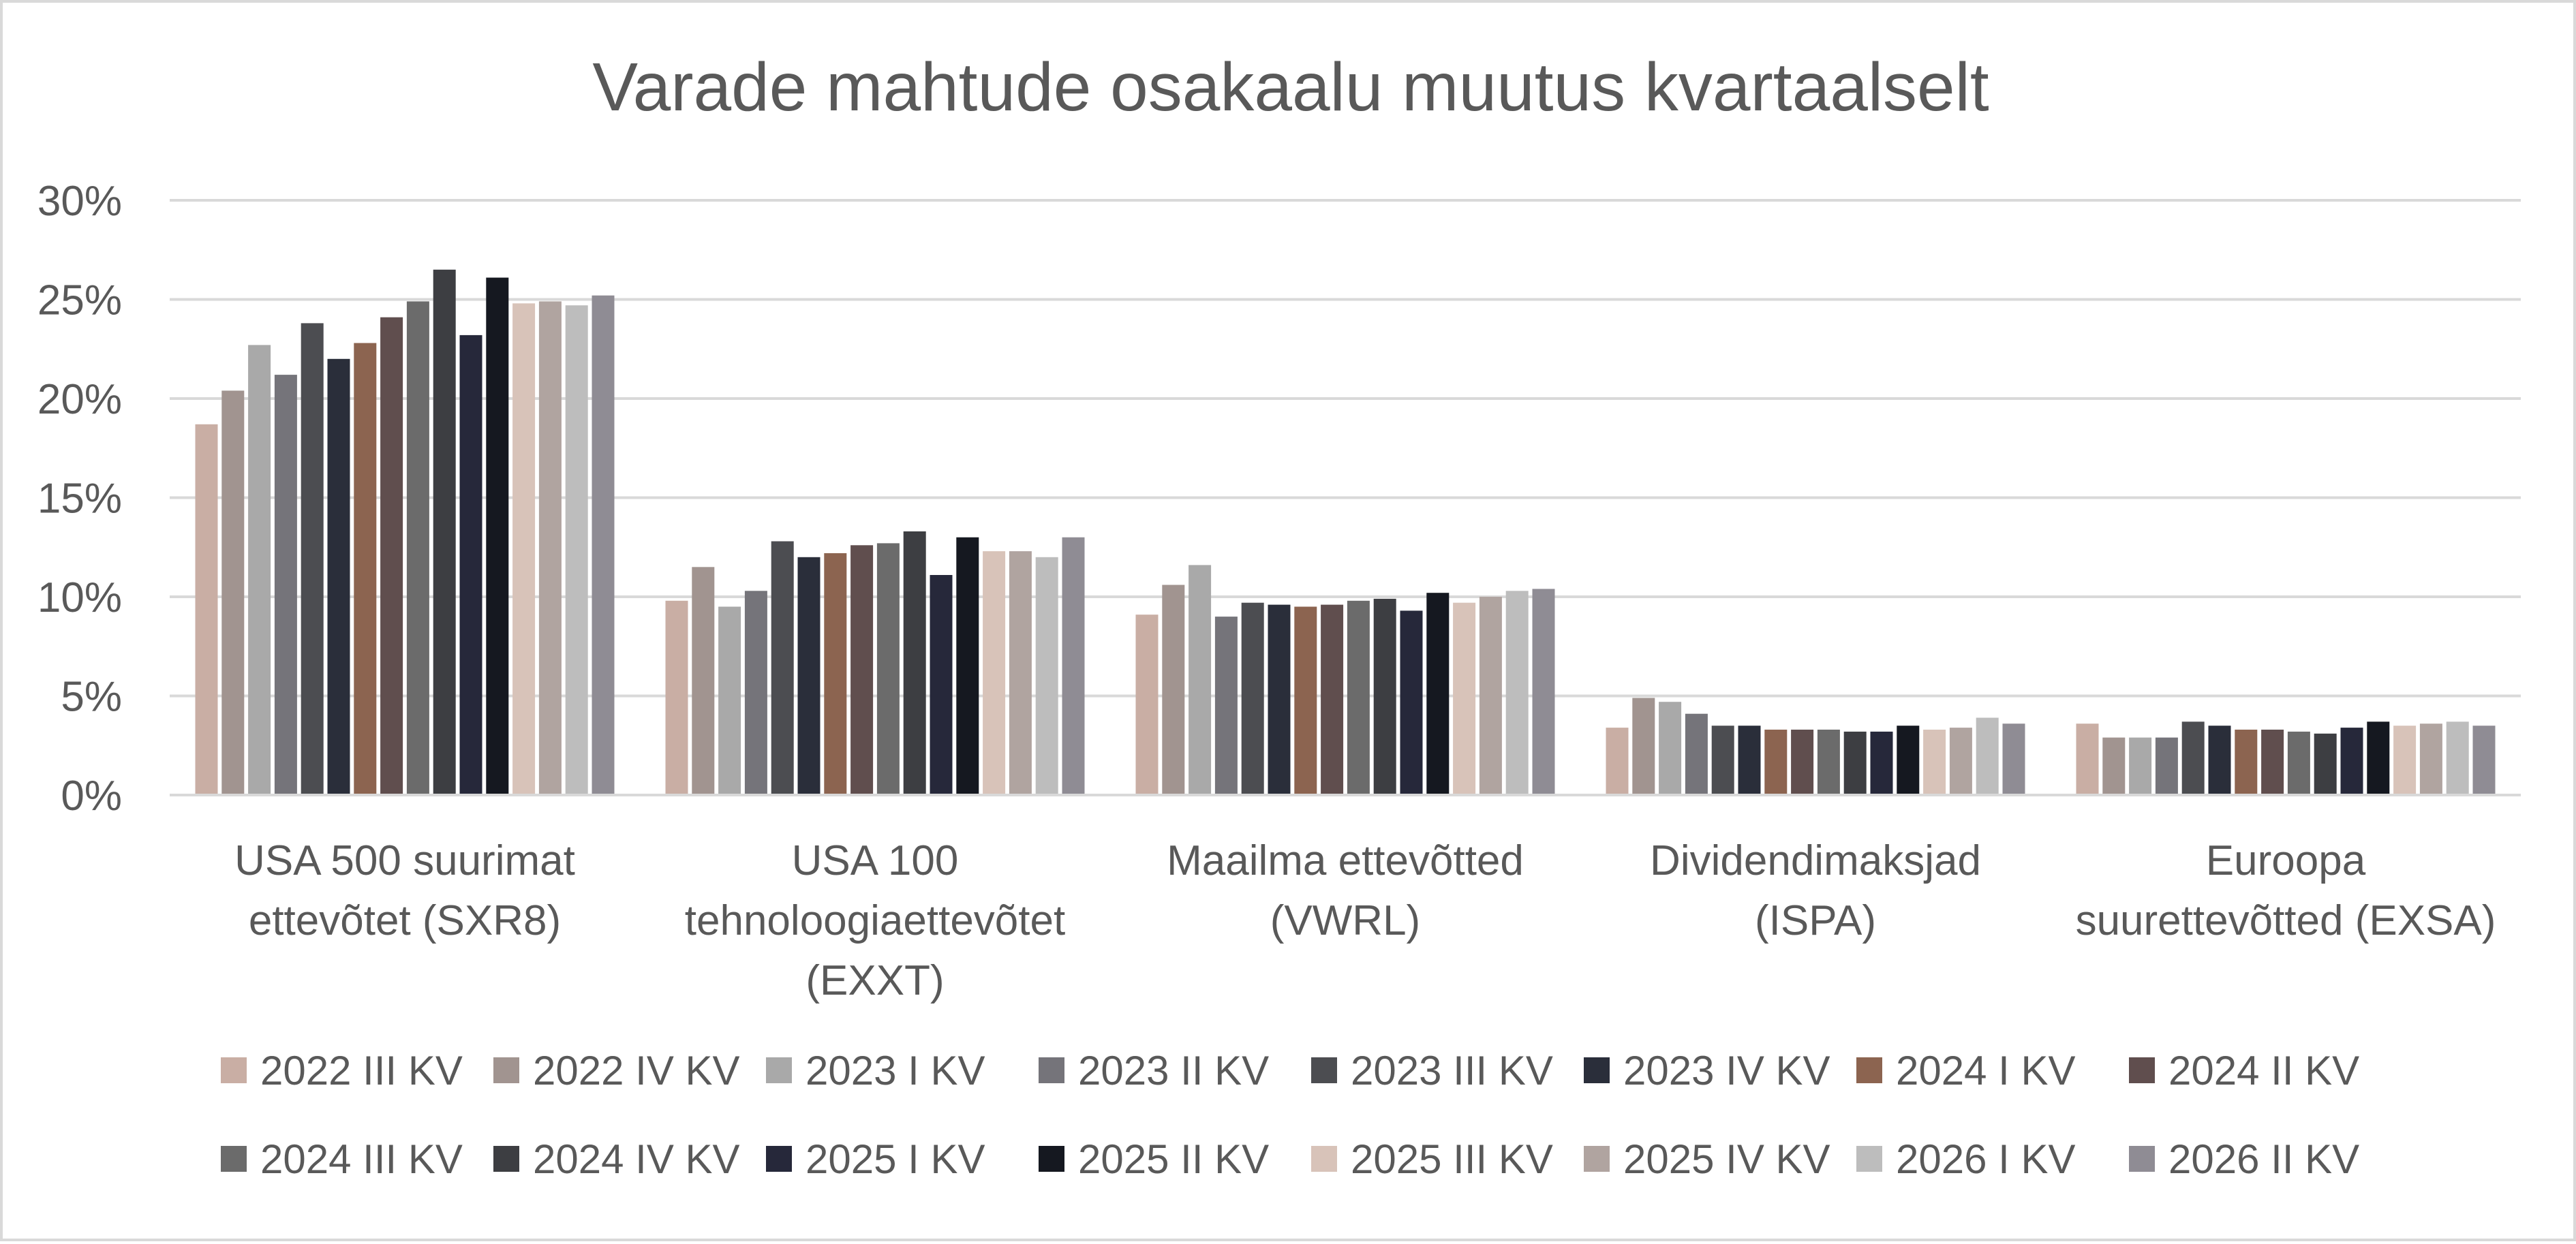 Image resolution: width=2576 pixels, height=1244 pixels. I want to click on legend-label: 2024 II KV, so click(2263, 1071).